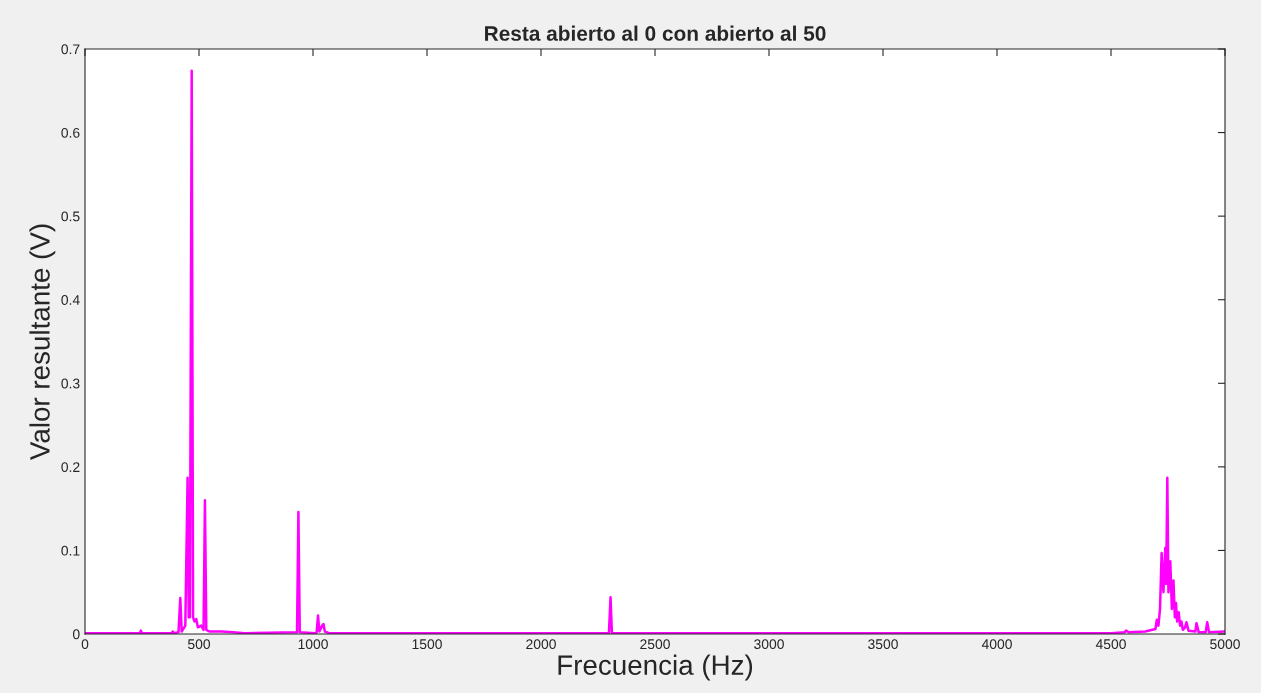  What do you see at coordinates (313, 644) in the screenshot?
I see `x-tick-label: 1000` at bounding box center [313, 644].